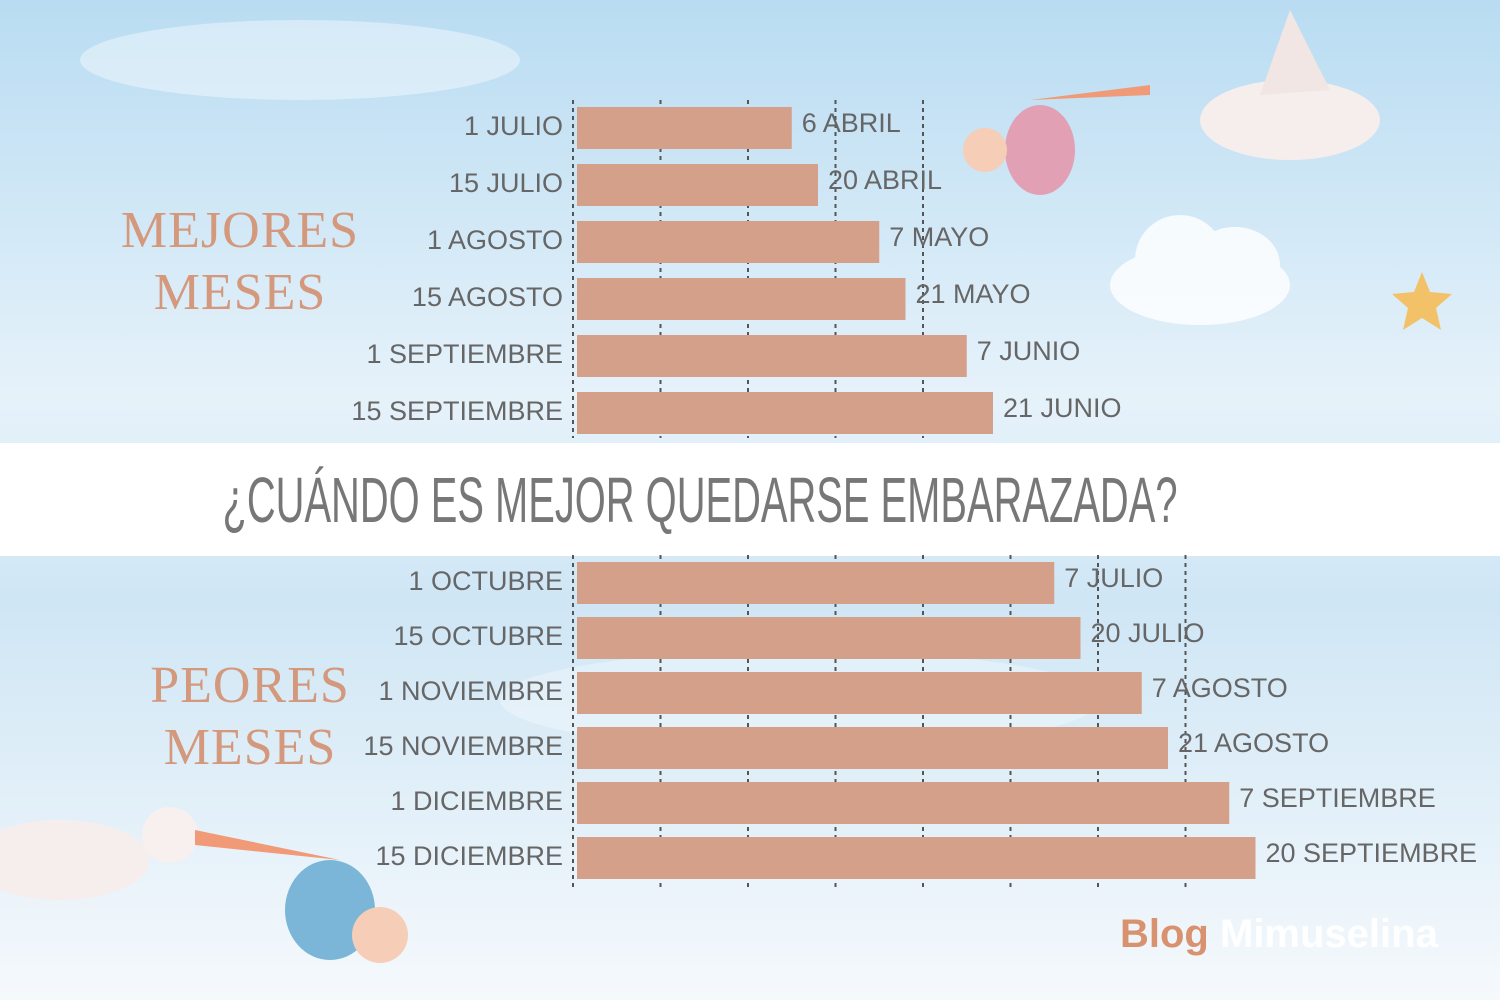  I want to click on end-label: 7 AGOSTO, so click(1220, 688).